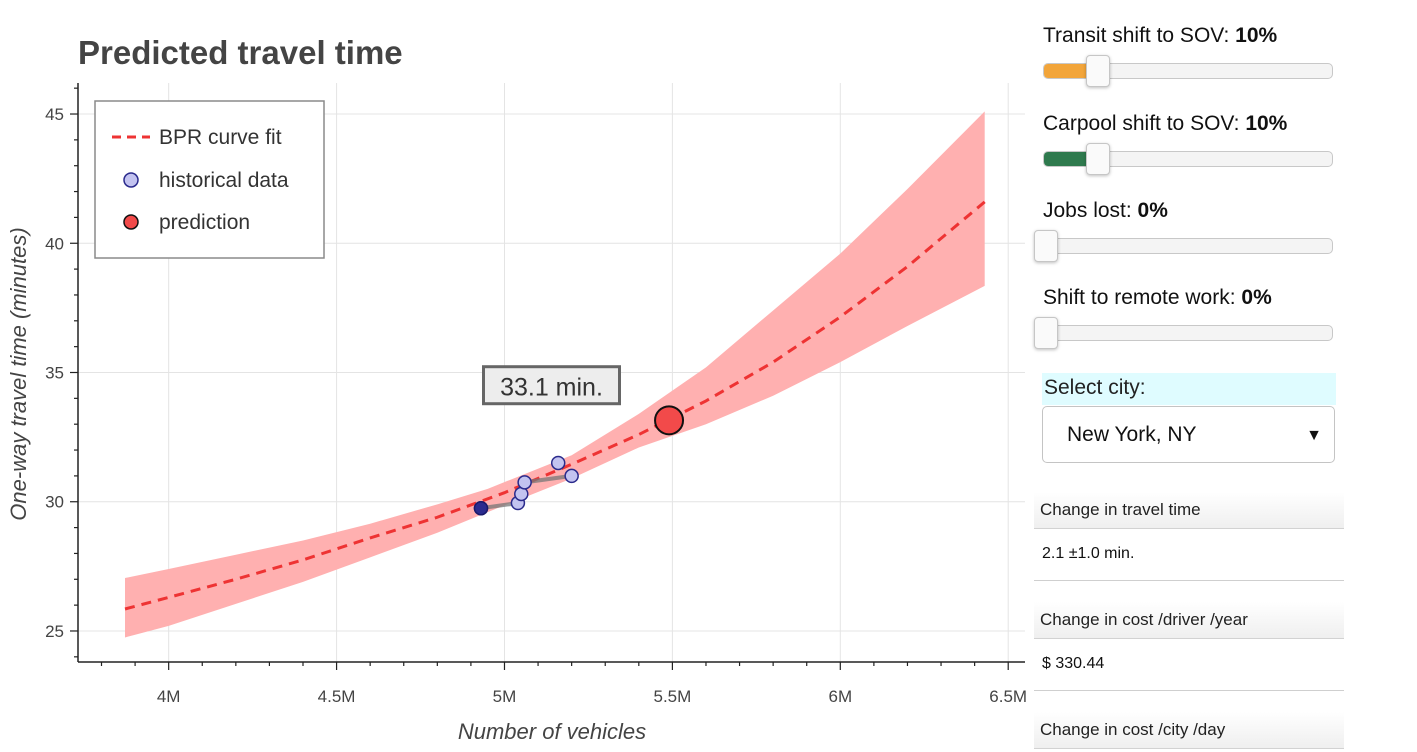 The height and width of the screenshot is (752, 1417). Describe the element at coordinates (1189, 389) in the screenshot. I see `select-city-label: Select city:` at that location.